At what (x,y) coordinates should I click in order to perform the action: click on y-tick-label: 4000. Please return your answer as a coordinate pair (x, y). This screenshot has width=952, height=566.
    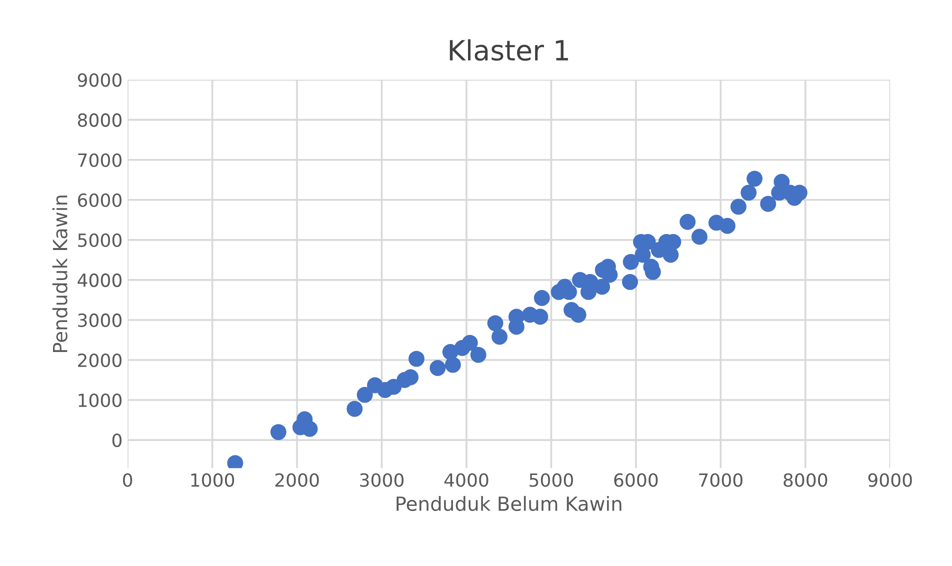
    Looking at the image, I should click on (100, 280).